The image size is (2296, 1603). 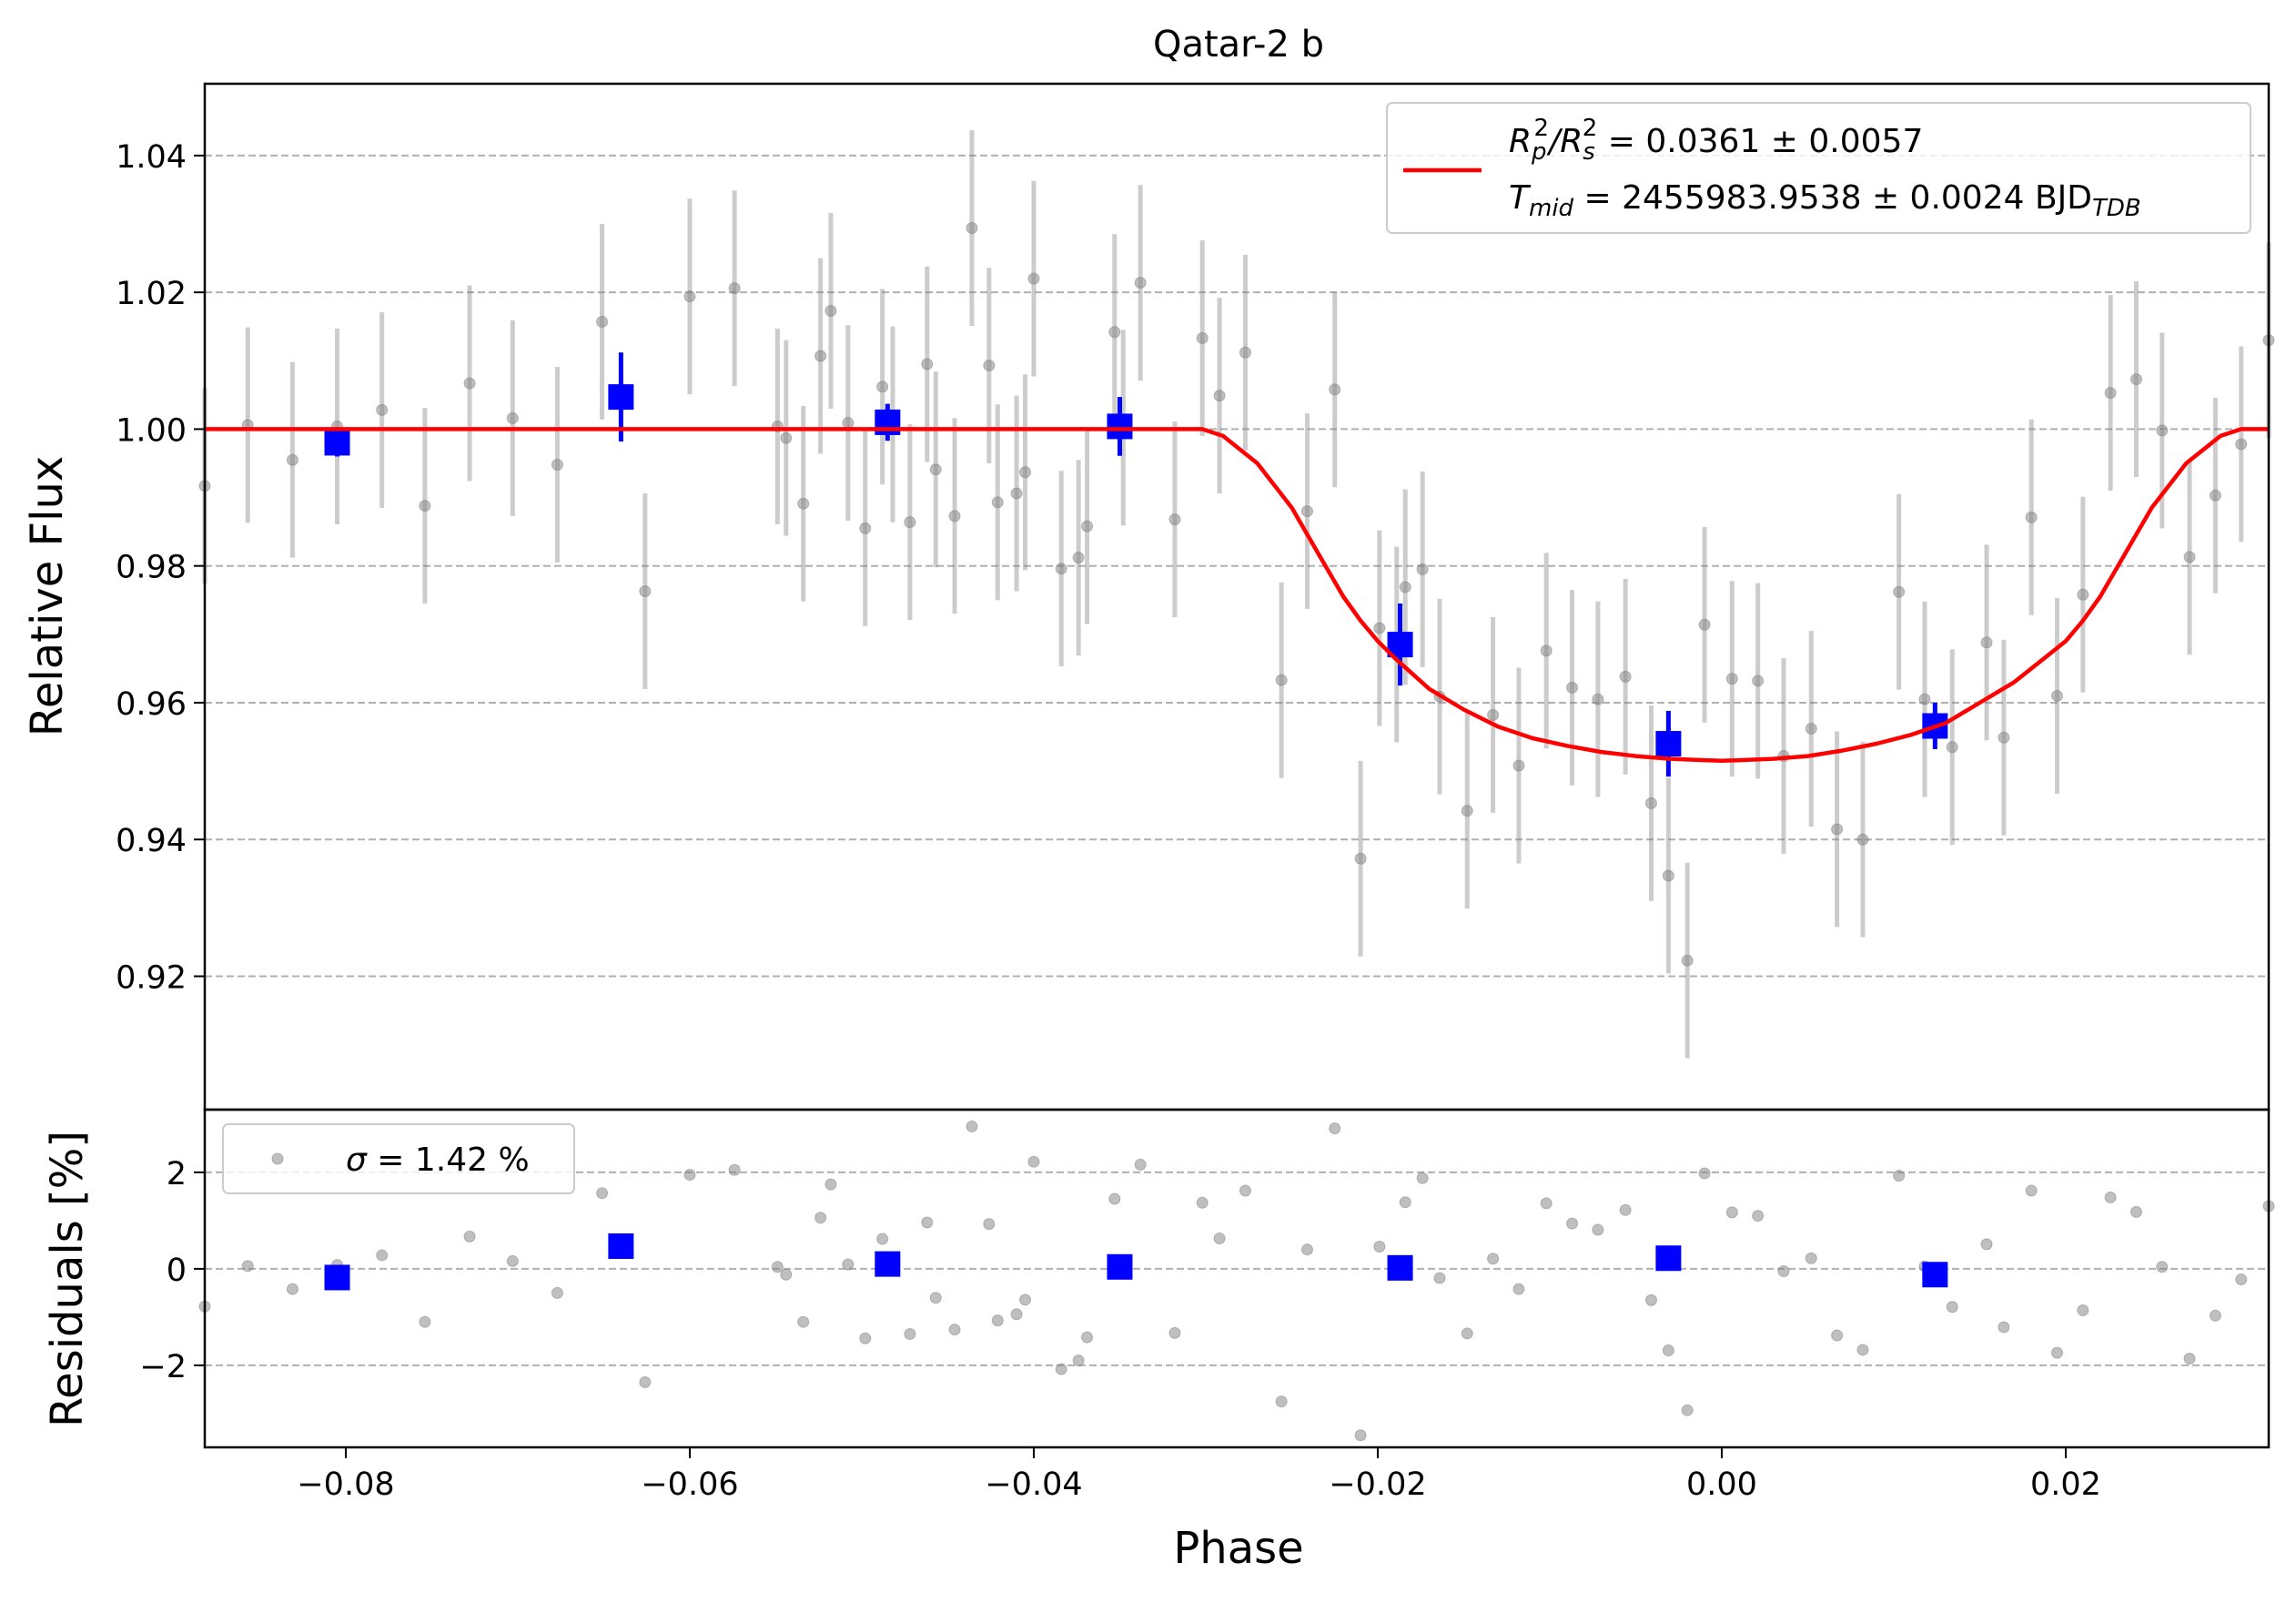 What do you see at coordinates (1238, 1548) in the screenshot?
I see `x-axis-label: Phase` at bounding box center [1238, 1548].